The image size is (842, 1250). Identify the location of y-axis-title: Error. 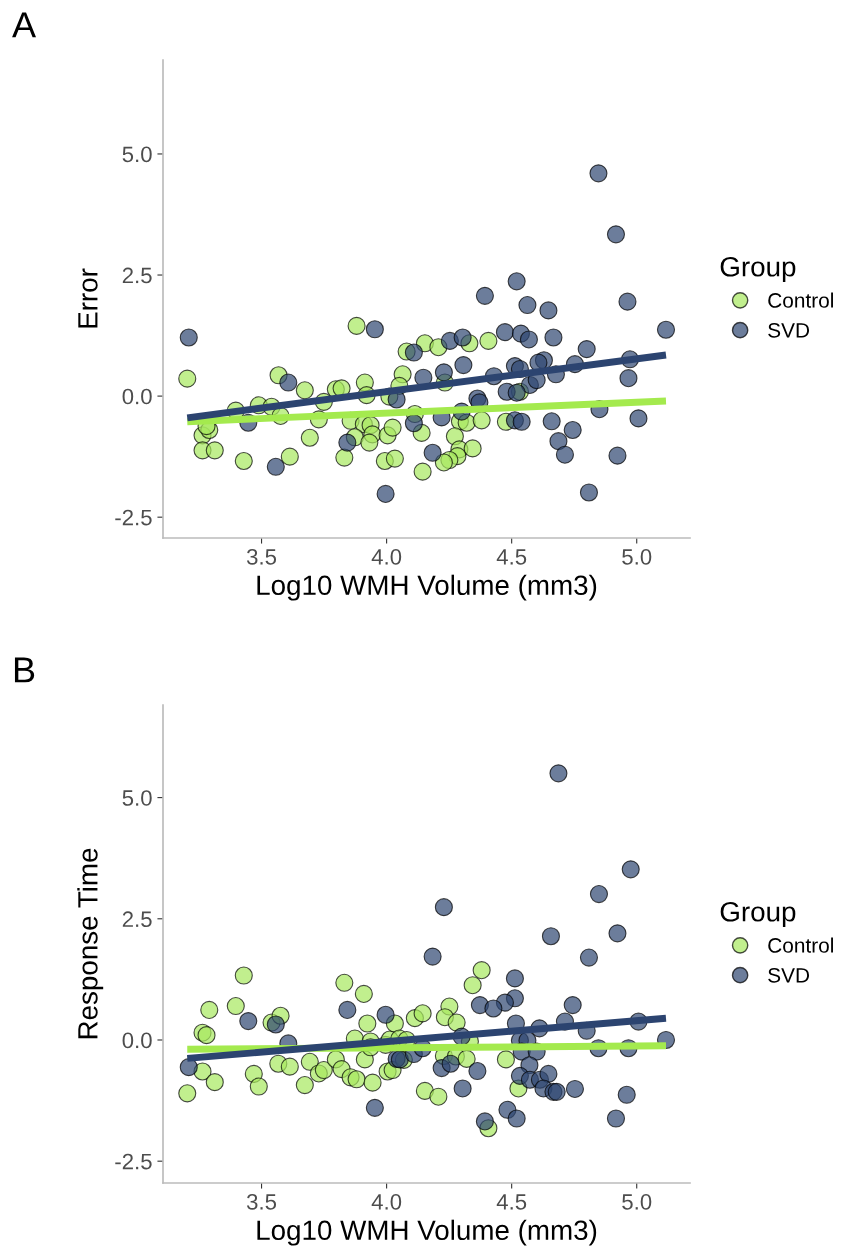
(88, 298).